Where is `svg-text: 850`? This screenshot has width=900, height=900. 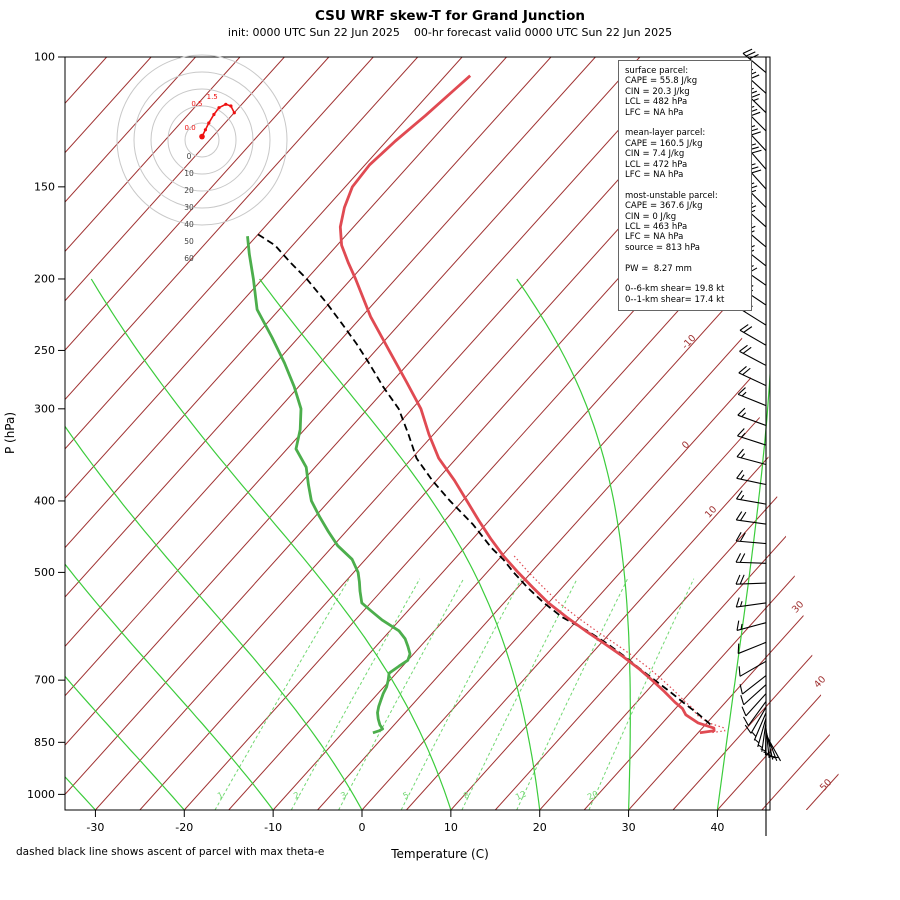
svg-text: 850 is located at coordinates (44, 742).